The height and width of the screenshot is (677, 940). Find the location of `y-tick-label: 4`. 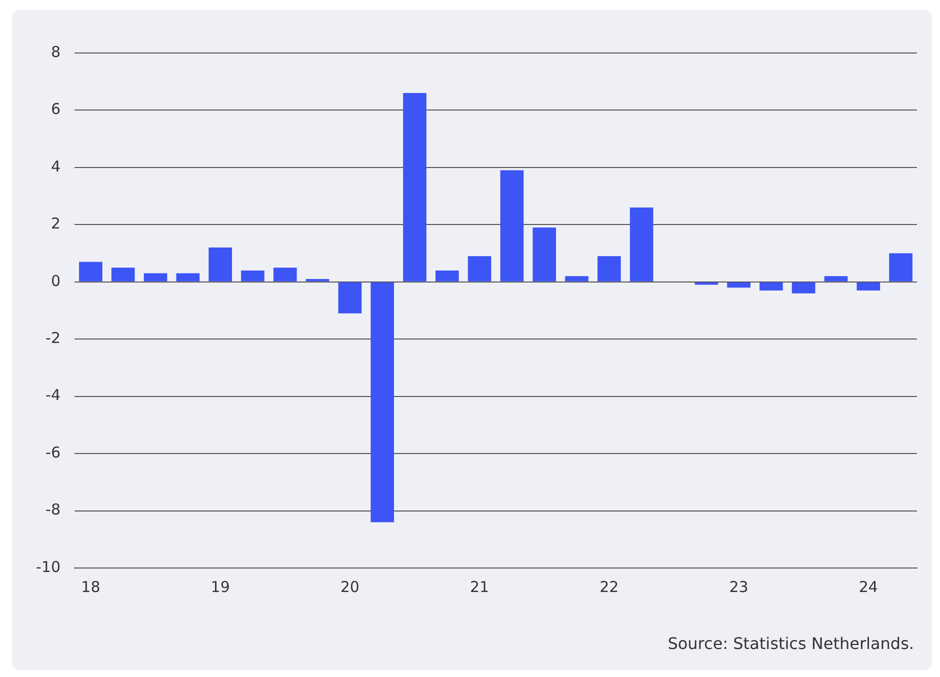

y-tick-label: 4 is located at coordinates (55, 166).